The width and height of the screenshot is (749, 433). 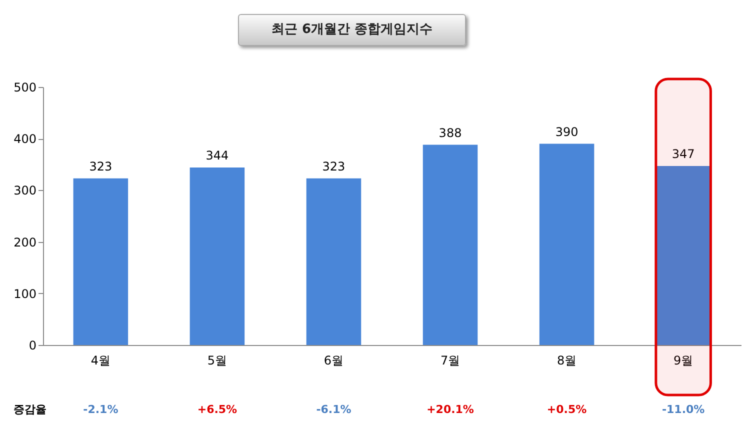 What do you see at coordinates (566, 409) in the screenshot?
I see `text: +0.5%` at bounding box center [566, 409].